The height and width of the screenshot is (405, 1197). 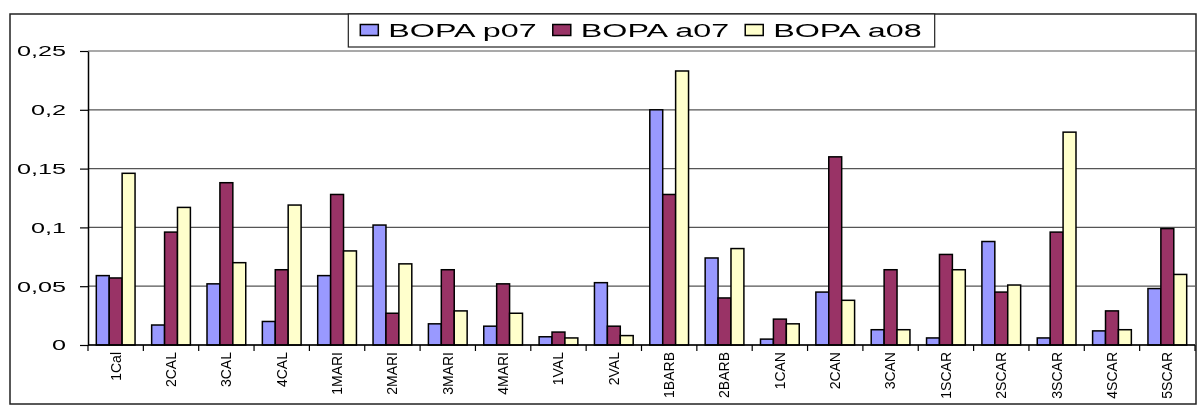 I want to click on legend-label: BOPA a07, so click(x=655, y=30).